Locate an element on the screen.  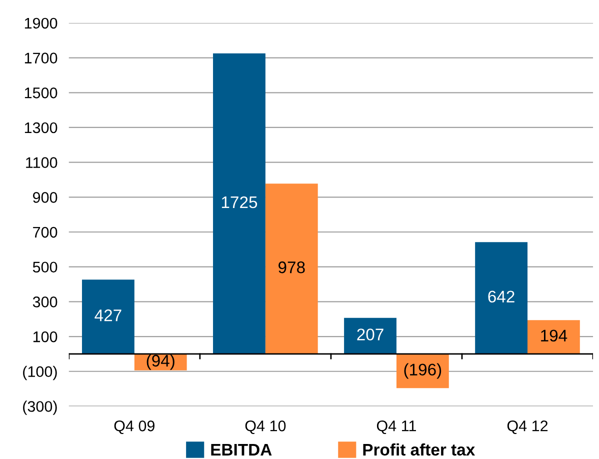
data-label: 427 is located at coordinates (108, 315).